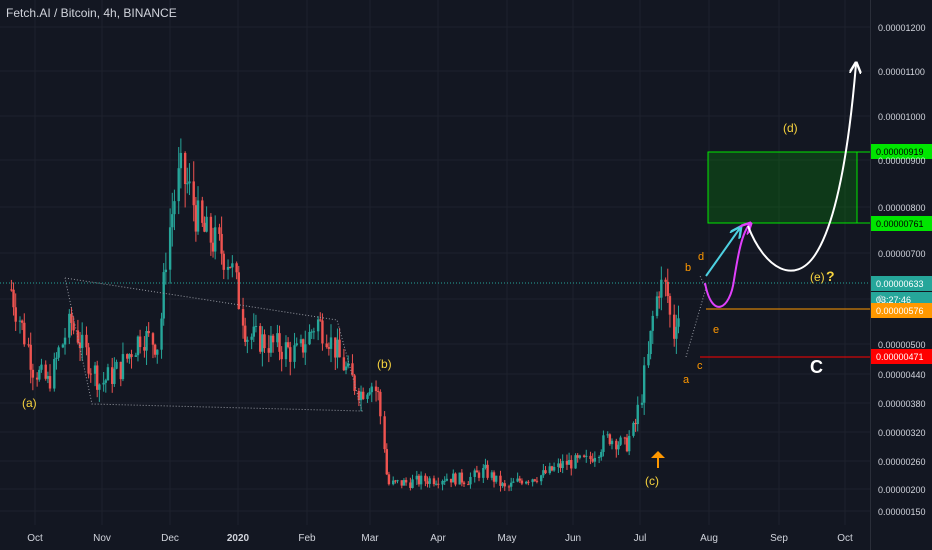 This screenshot has height=550, width=932. Describe the element at coordinates (507, 538) in the screenshot. I see `time-tick-label: May` at that location.